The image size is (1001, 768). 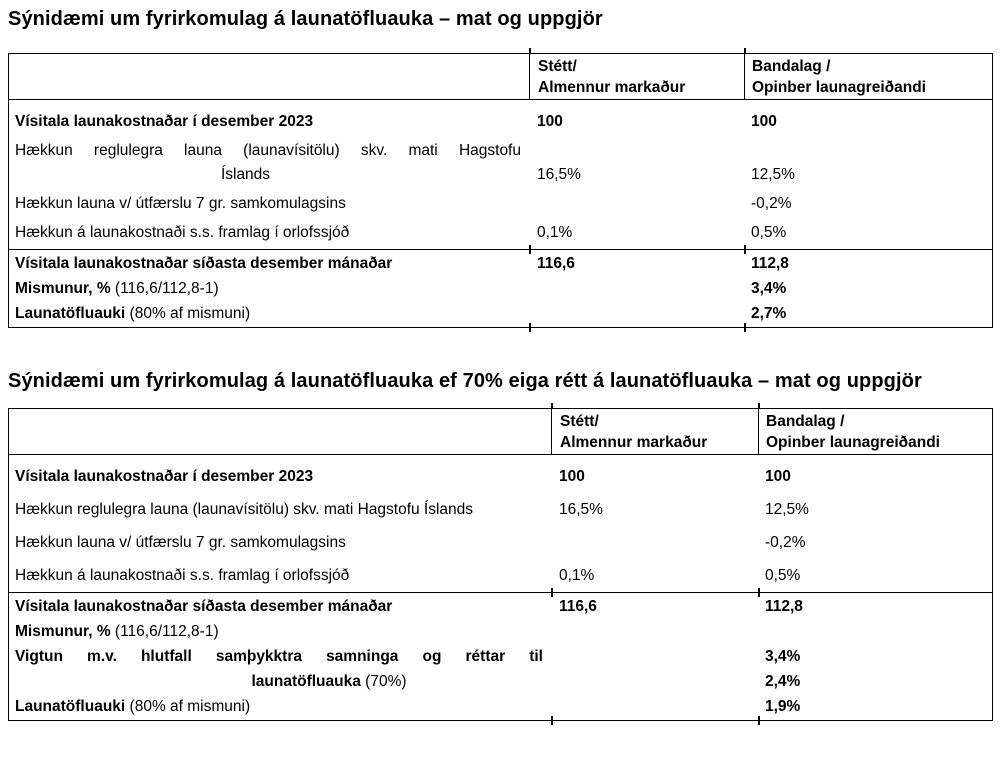 I want to click on header-col3-line2: Opinber launagreiðandi, so click(x=853, y=442).